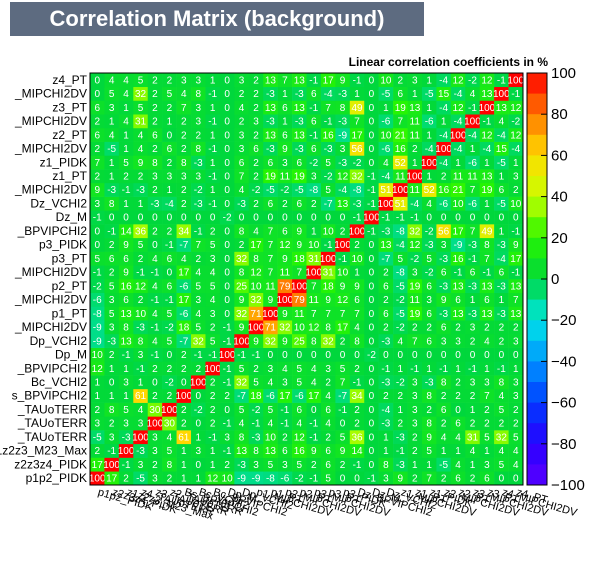  Describe the element at coordinates (271, 328) in the screenshot. I see `cell-value: 71` at that location.